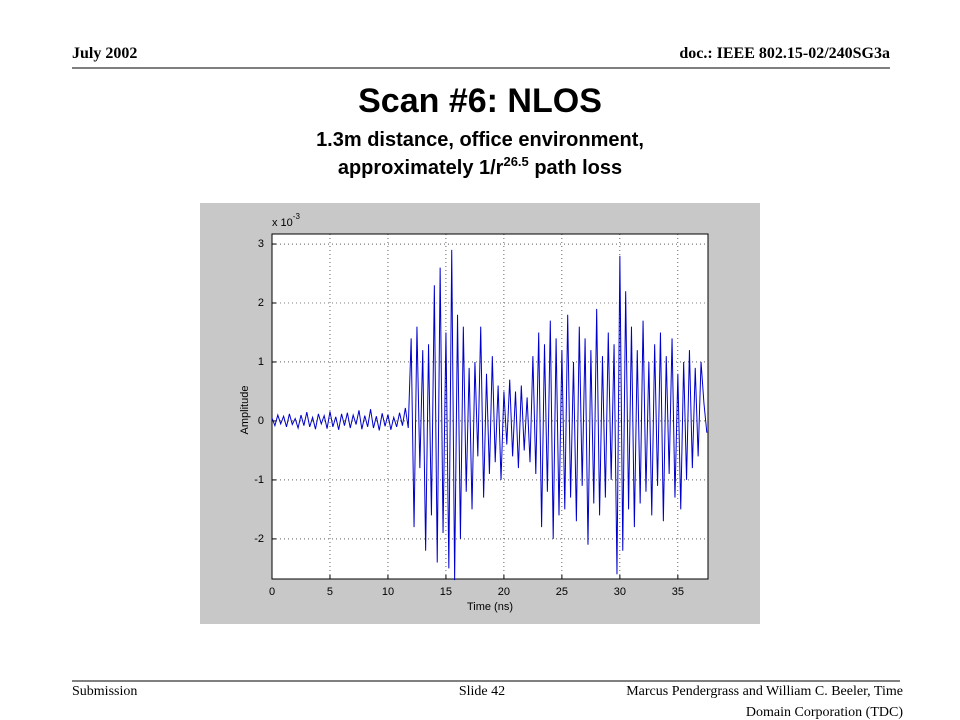 This screenshot has width=960, height=720. I want to click on footer-slide: Slide 42, so click(482, 691).